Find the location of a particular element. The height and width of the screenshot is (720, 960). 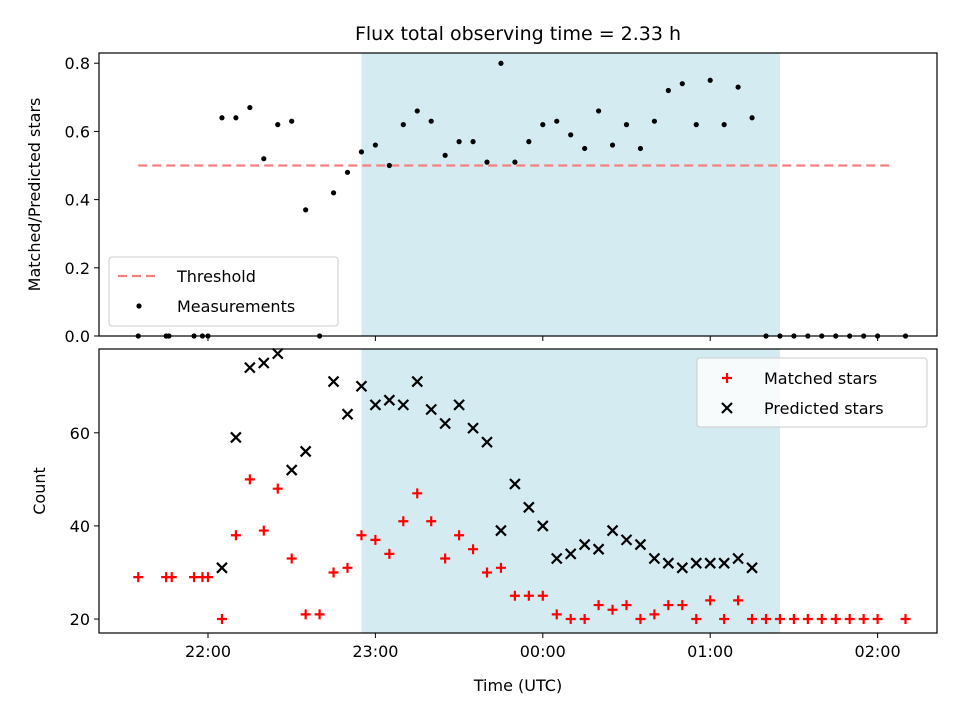

top-y-tick-label: 0.6 is located at coordinates (77, 131).